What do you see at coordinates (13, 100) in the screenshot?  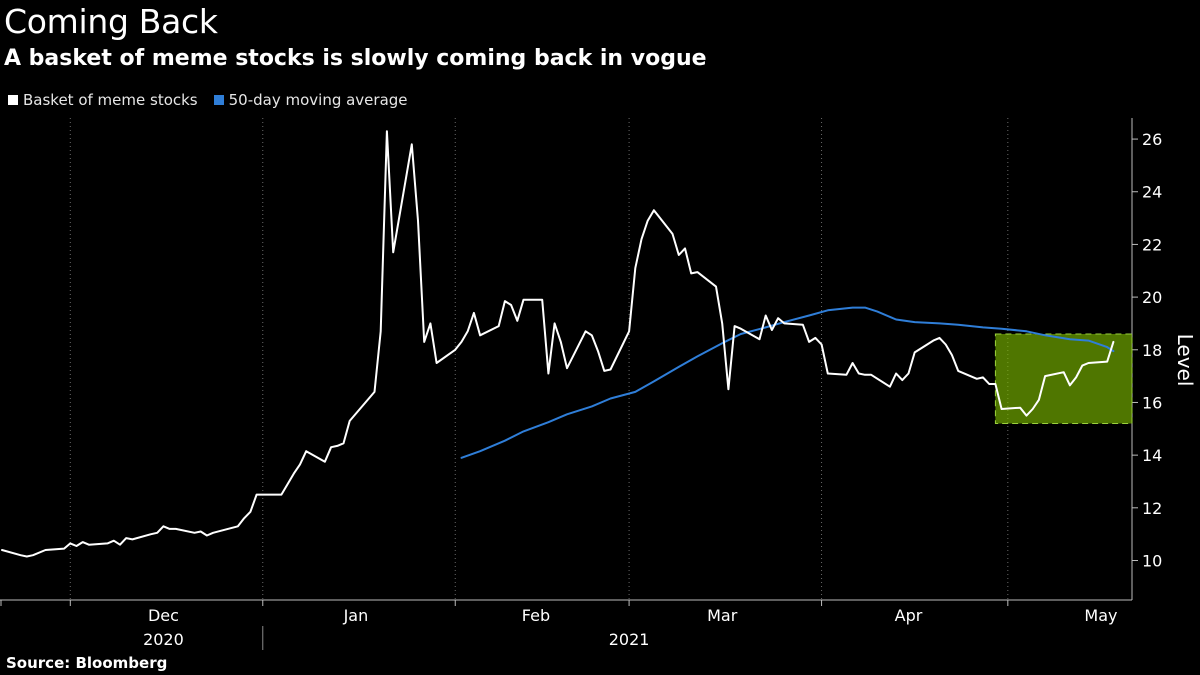 I see `legend-swatch-basket` at bounding box center [13, 100].